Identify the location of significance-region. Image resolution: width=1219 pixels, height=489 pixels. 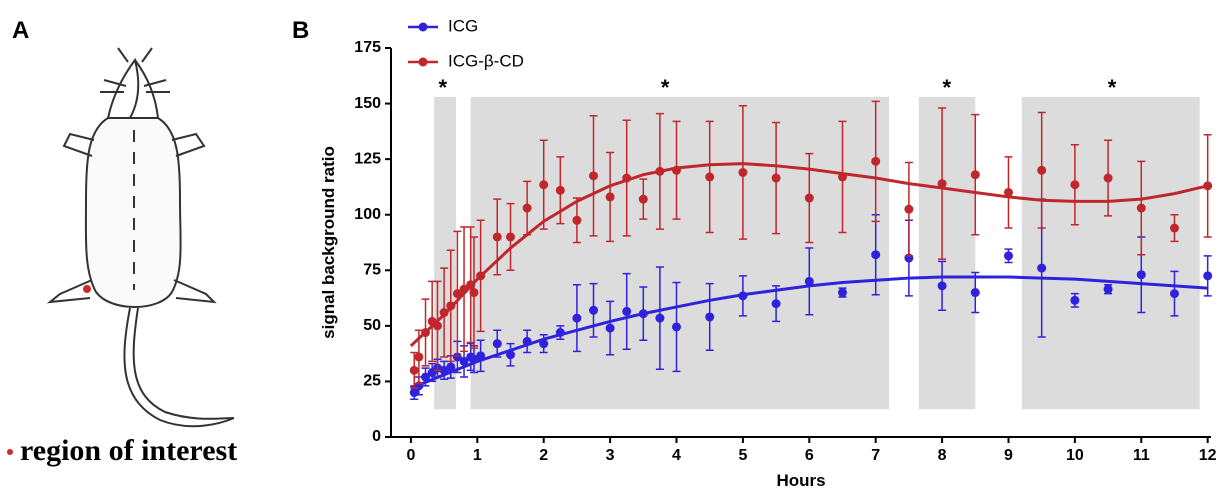
(1110, 253).